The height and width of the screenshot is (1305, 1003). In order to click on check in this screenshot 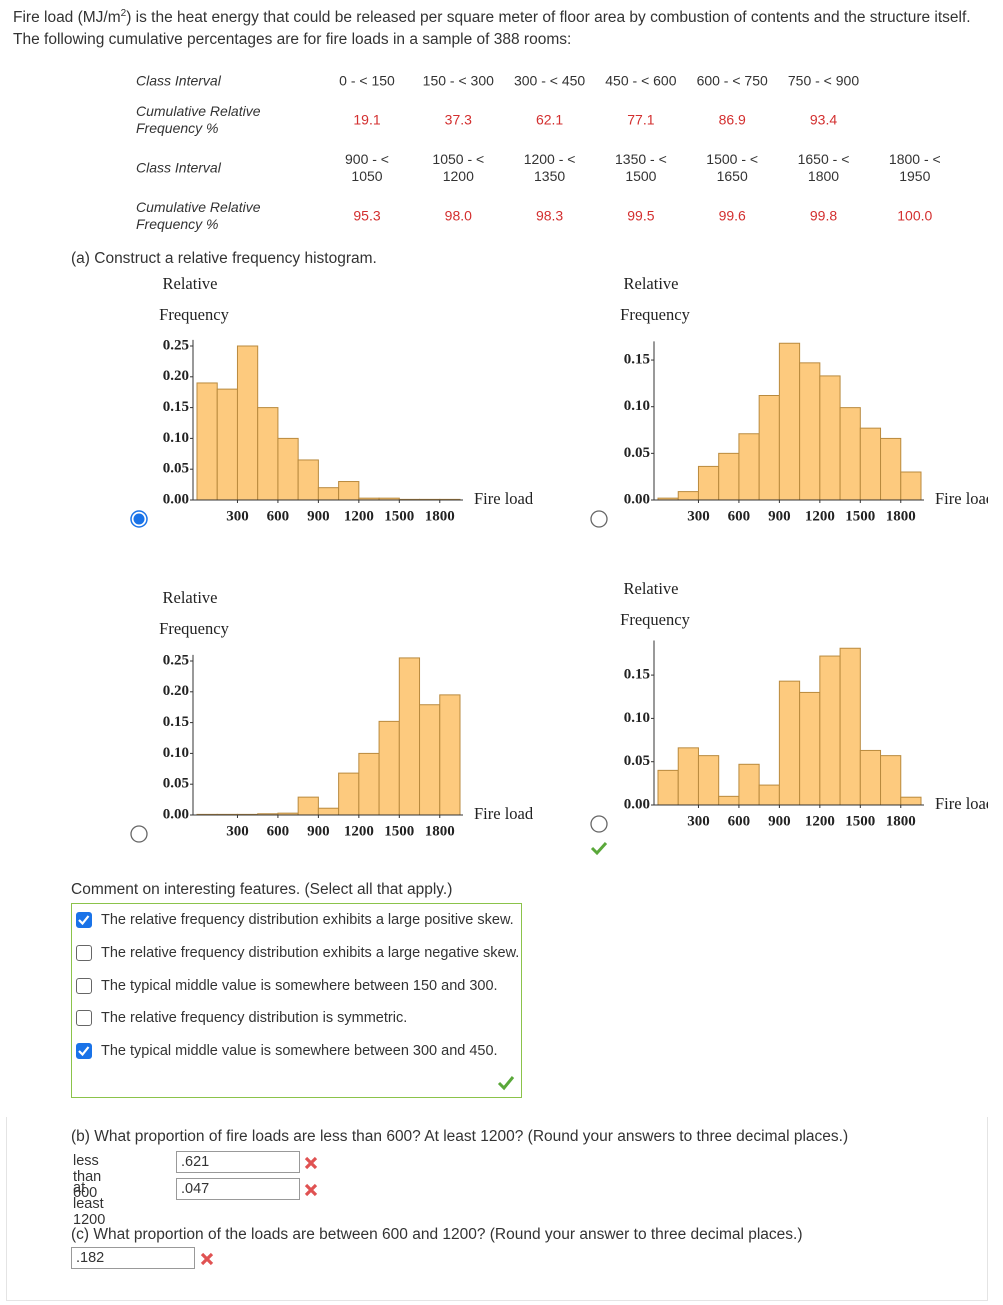, I will do `click(84, 1051)`.